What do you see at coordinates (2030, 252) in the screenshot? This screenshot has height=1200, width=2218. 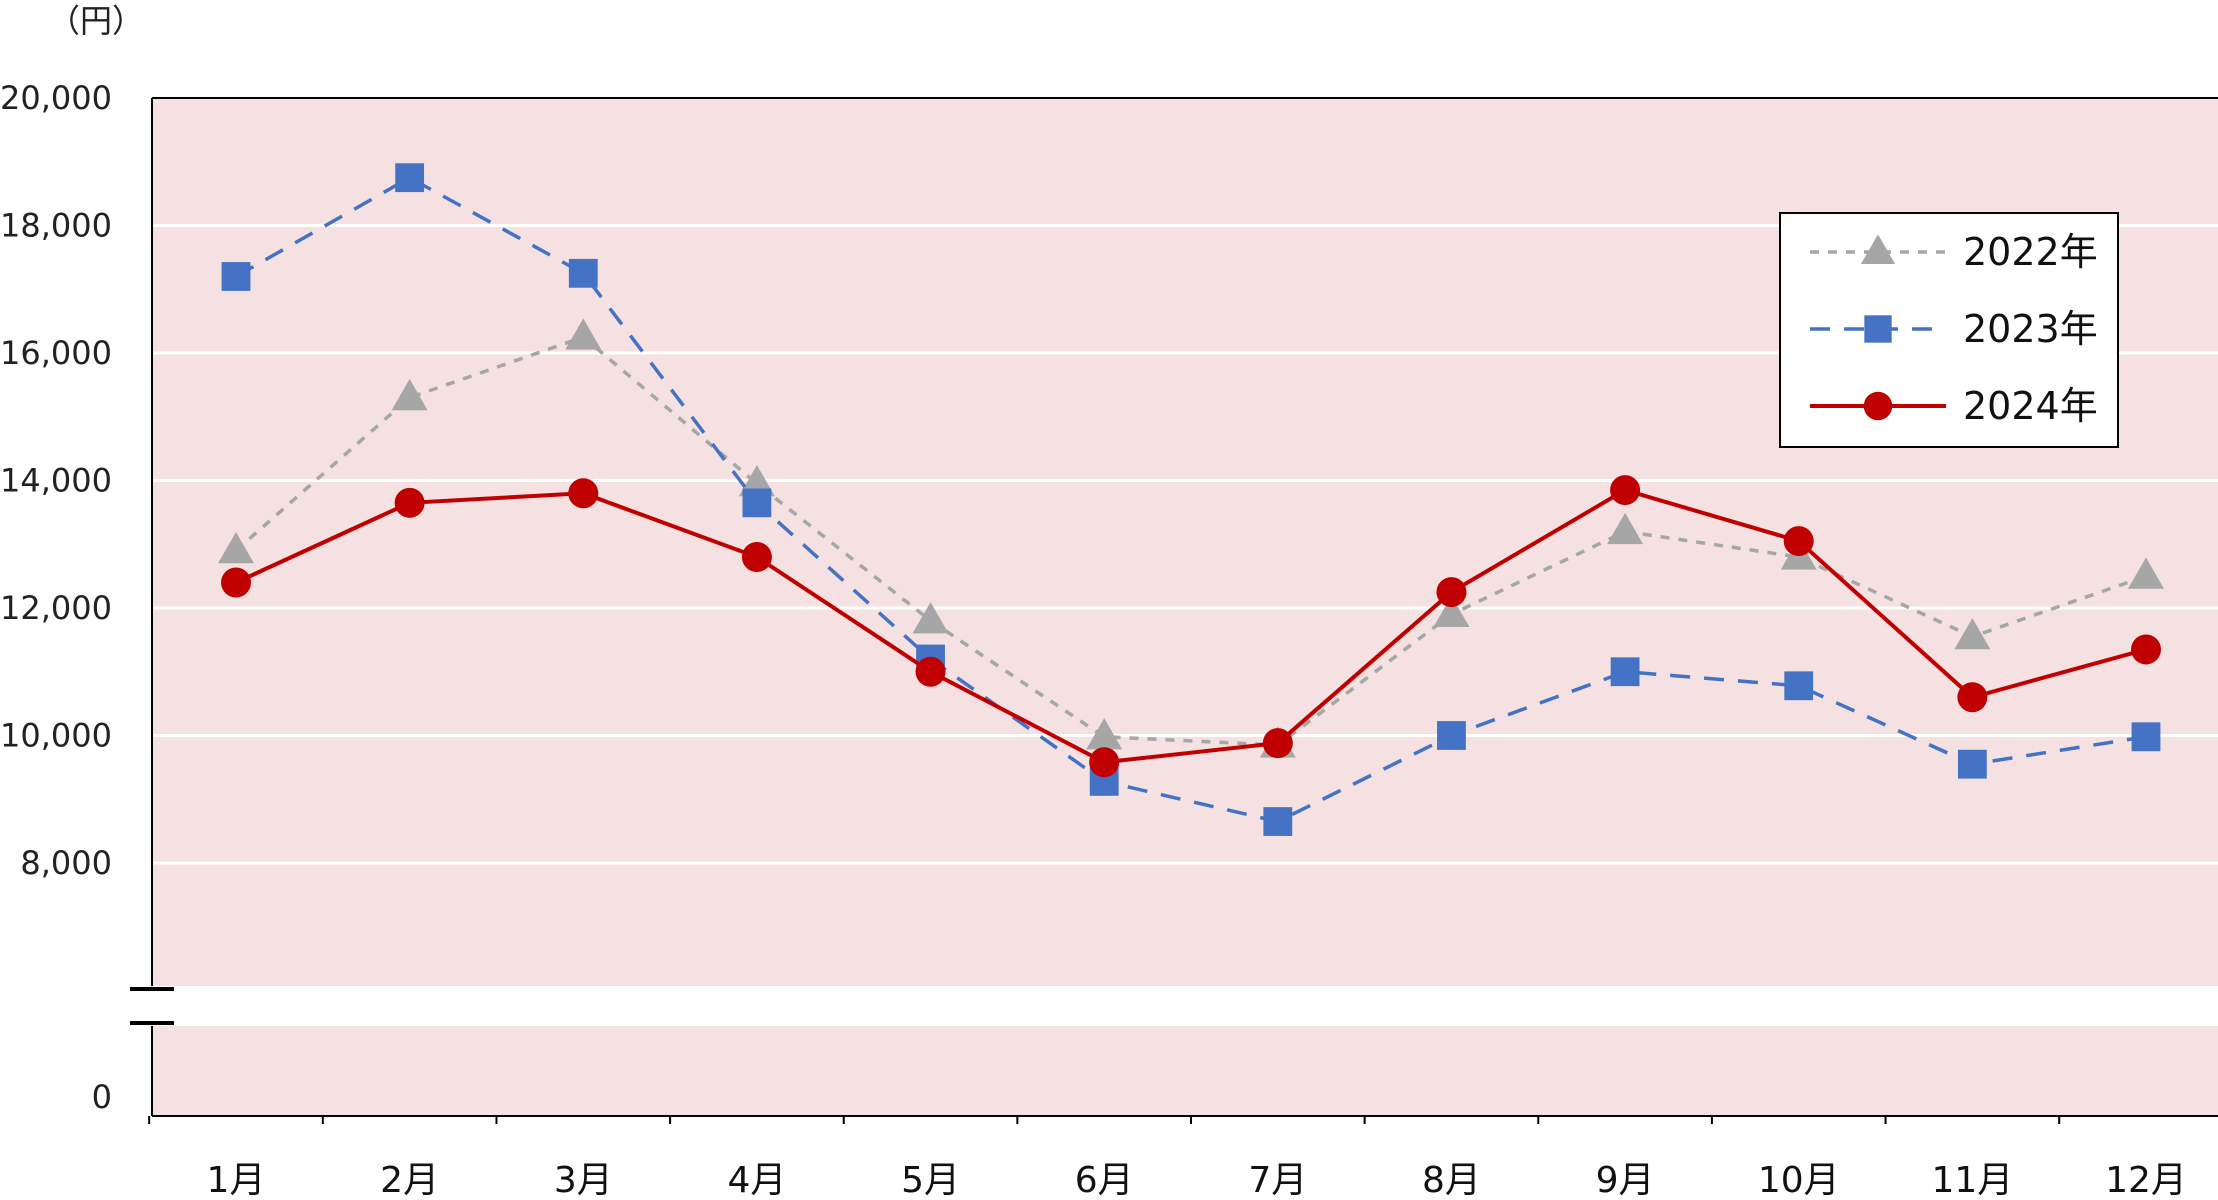 I see `legend-label: 2022年` at bounding box center [2030, 252].